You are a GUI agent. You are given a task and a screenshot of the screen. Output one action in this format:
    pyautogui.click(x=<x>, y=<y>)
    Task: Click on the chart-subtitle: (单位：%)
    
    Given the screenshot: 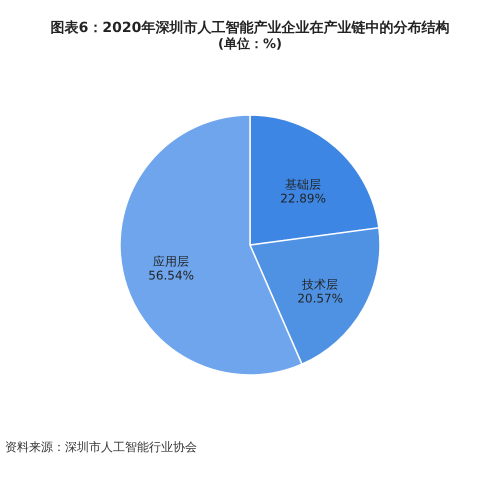 What is the action you would take?
    pyautogui.click(x=250, y=44)
    